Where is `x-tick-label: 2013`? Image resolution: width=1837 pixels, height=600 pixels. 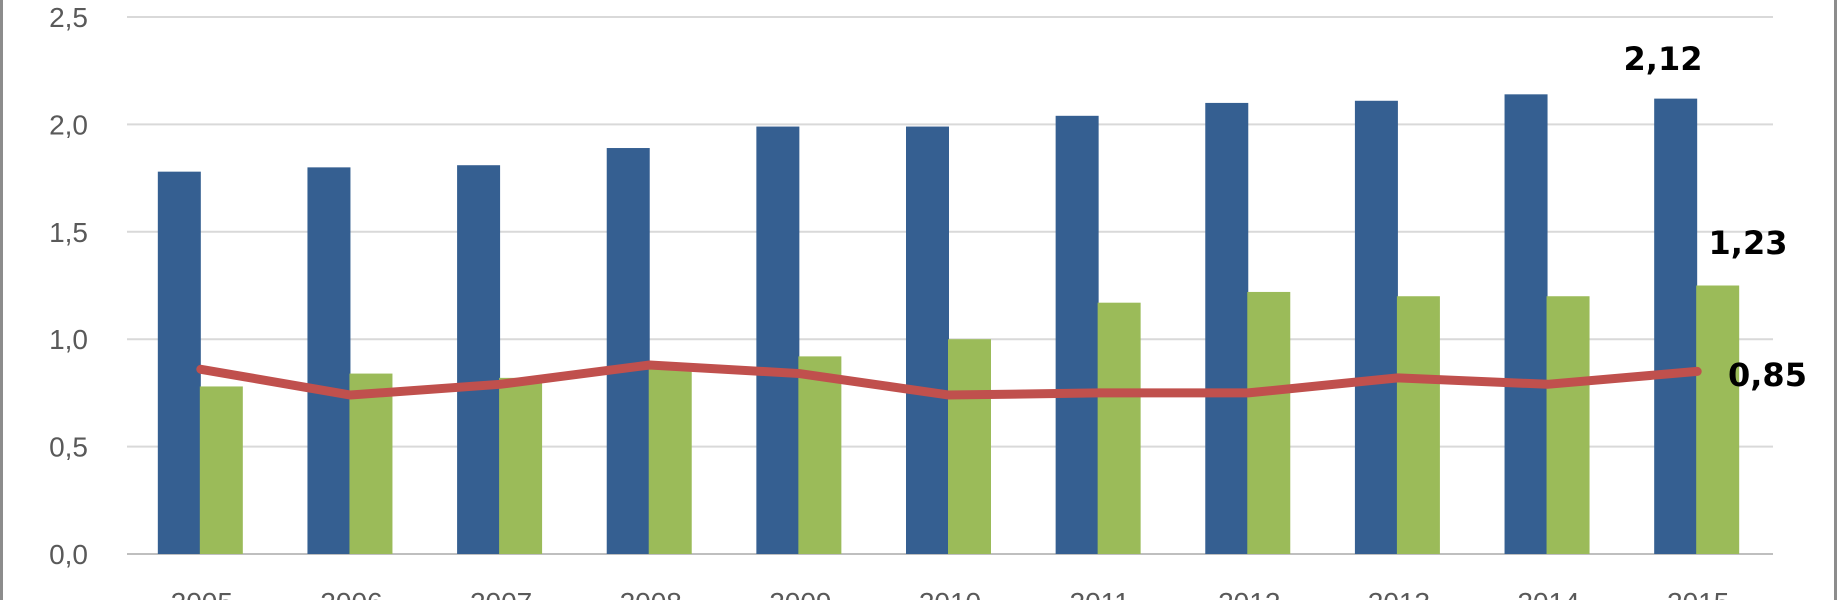 x-tick-label: 2013 is located at coordinates (1399, 593).